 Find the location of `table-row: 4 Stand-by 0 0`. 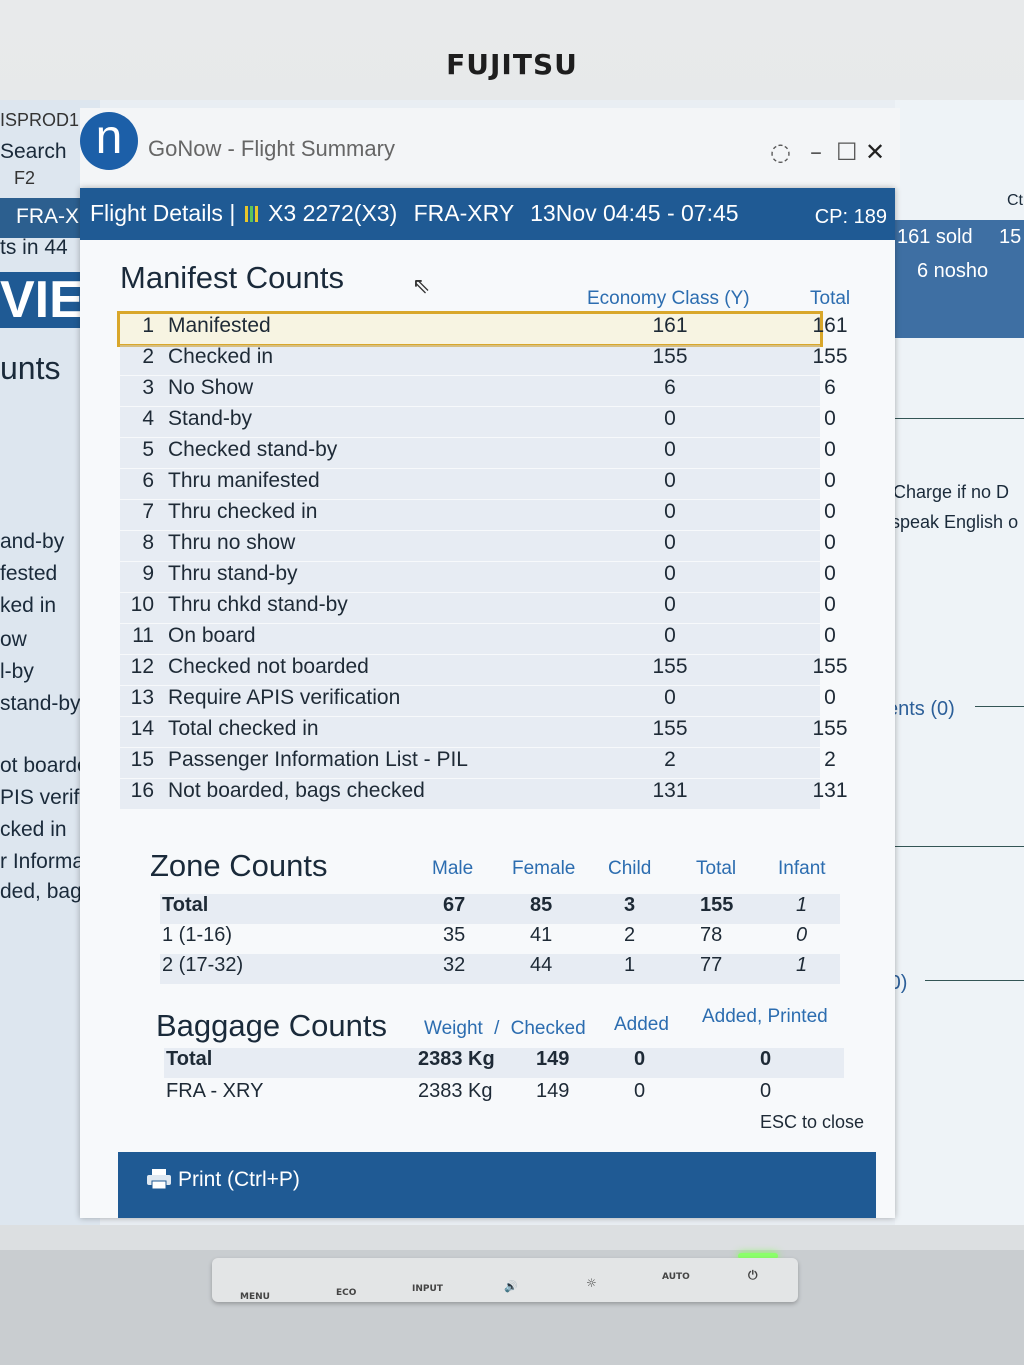

table-row: 4 Stand-by 0 0 is located at coordinates (478, 422).